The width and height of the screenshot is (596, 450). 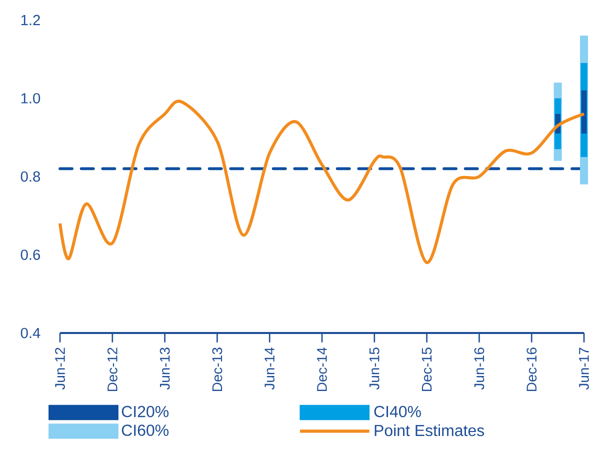 What do you see at coordinates (30, 98) in the screenshot?
I see `y-tick-label: 1.0` at bounding box center [30, 98].